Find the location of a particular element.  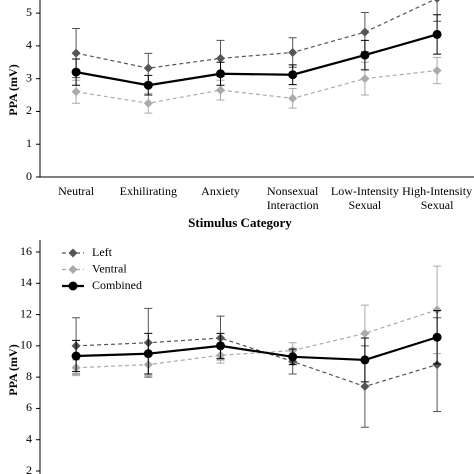

x-tick-label: Low-Intensity Sexual is located at coordinates (364, 198).